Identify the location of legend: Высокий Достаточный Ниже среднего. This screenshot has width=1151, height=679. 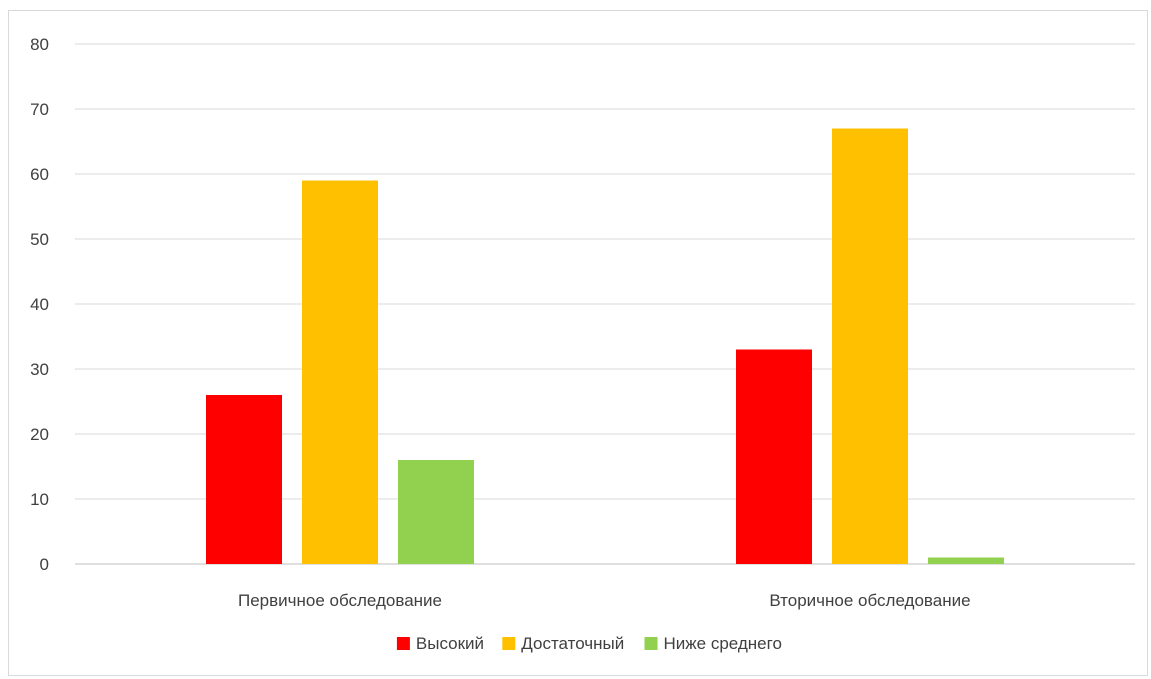
(589, 643).